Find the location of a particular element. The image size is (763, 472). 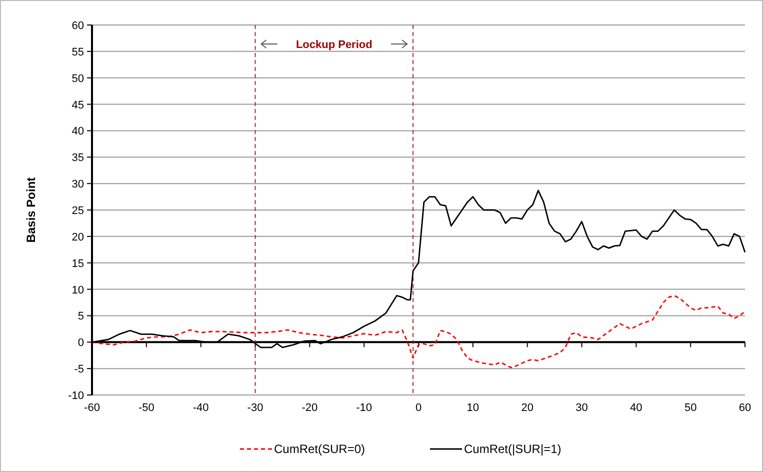

y-tick-label: 40 is located at coordinates (78, 132).